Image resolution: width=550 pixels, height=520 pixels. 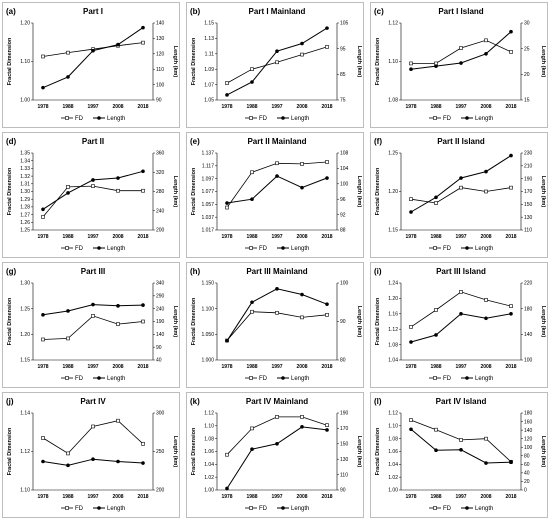 I want to click on y-tick-label: 1.037, so click(x=207, y=218).